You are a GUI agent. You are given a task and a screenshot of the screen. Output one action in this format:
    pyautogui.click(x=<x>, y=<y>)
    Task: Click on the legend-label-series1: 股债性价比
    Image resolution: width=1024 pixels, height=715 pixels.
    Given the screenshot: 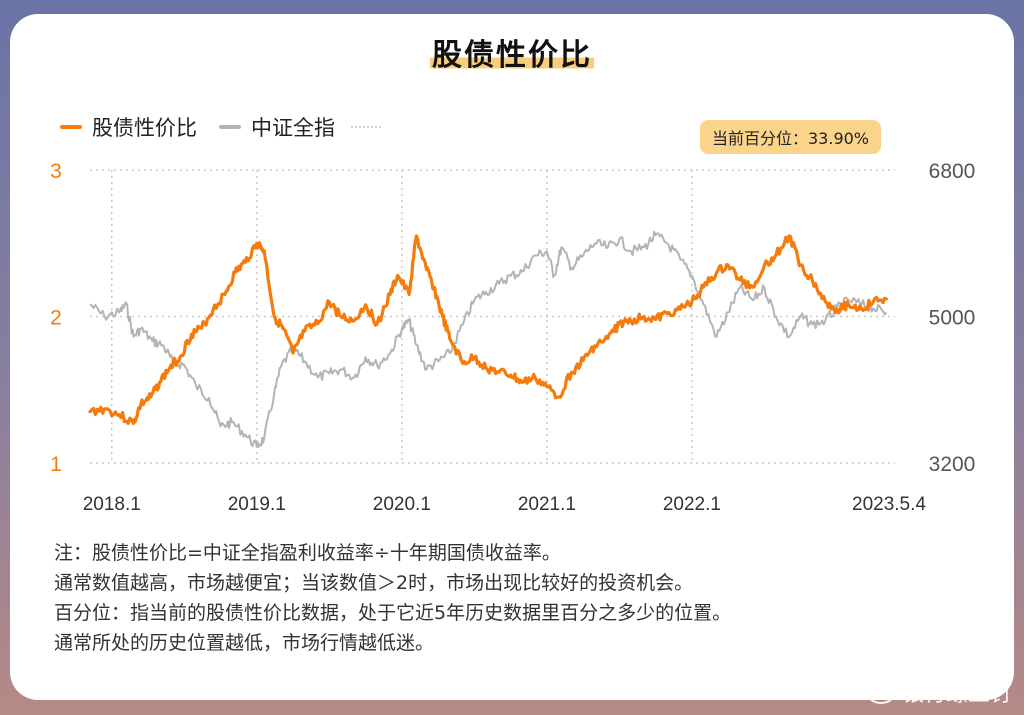 What is the action you would take?
    pyautogui.click(x=144, y=128)
    